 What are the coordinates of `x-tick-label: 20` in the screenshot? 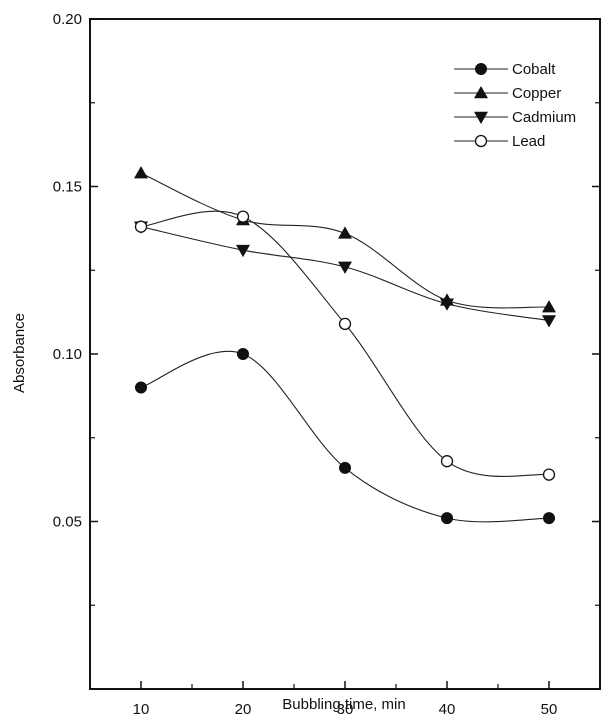 It's located at (243, 707).